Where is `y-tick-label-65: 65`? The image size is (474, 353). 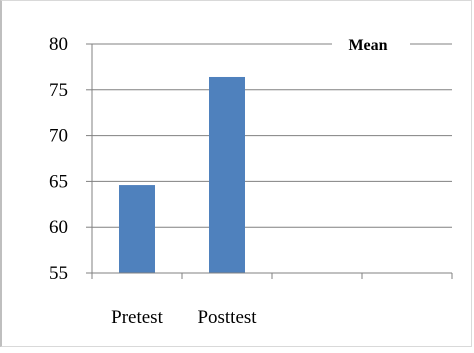 y-tick-label-65: 65 is located at coordinates (58, 181).